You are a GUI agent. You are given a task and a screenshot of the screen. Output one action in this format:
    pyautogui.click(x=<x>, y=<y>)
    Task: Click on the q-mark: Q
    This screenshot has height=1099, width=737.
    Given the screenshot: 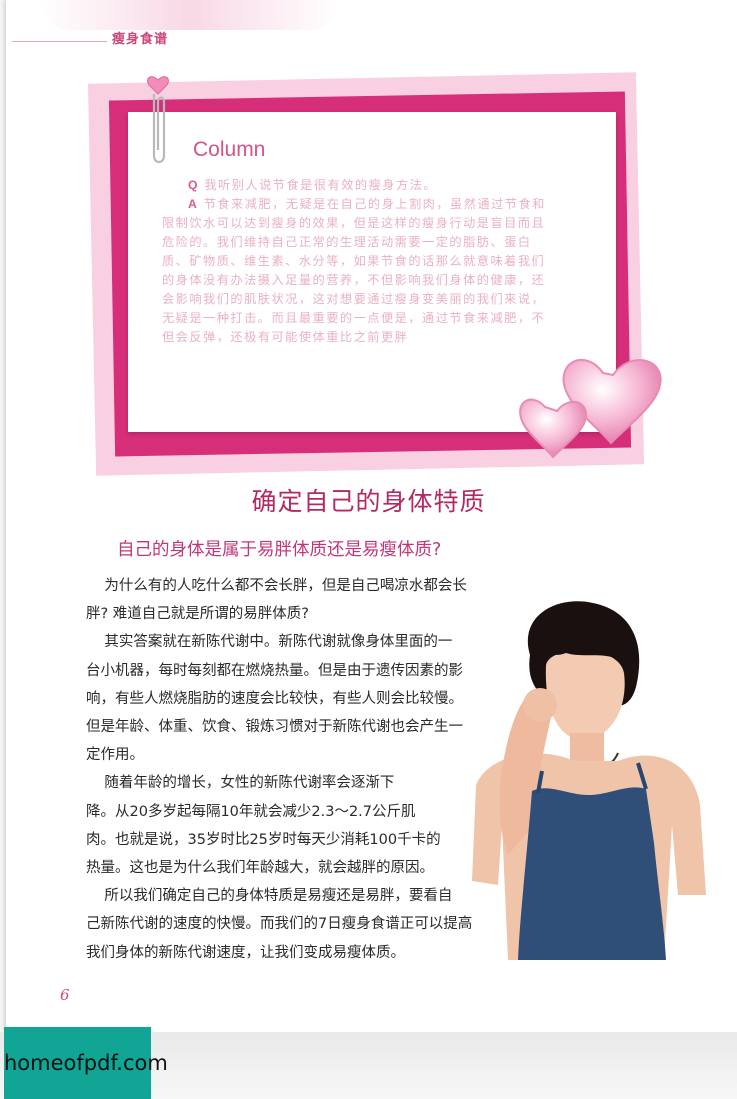 What is the action you would take?
    pyautogui.click(x=193, y=185)
    